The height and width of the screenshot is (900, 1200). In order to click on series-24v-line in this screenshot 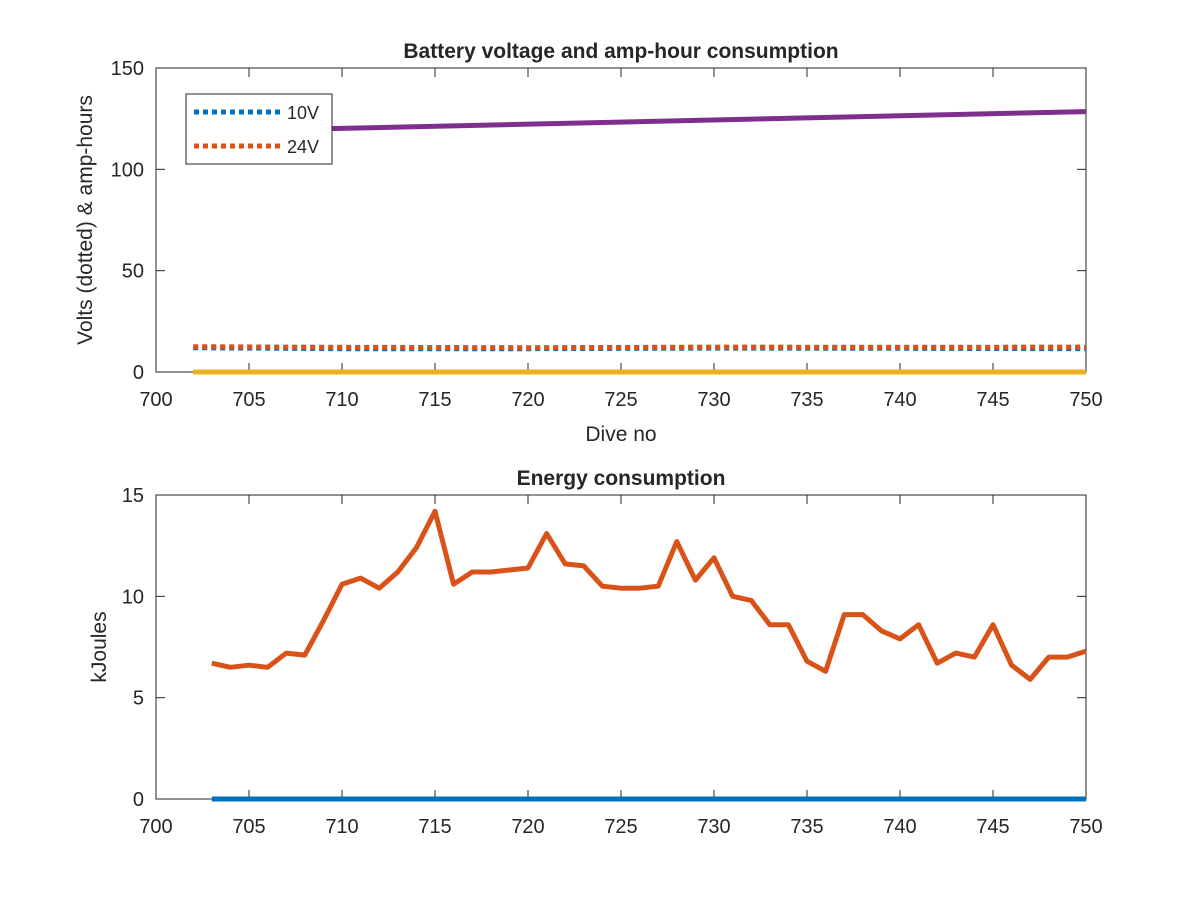, I will do `click(640, 347)`.